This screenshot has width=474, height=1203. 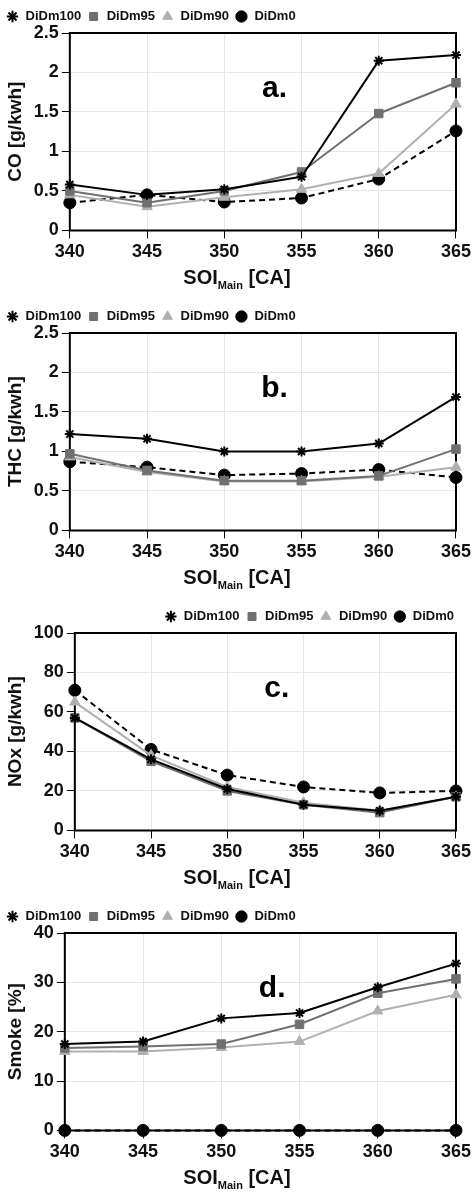 What do you see at coordinates (14, 1032) in the screenshot?
I see `y-axis-title: Smoke [%]` at bounding box center [14, 1032].